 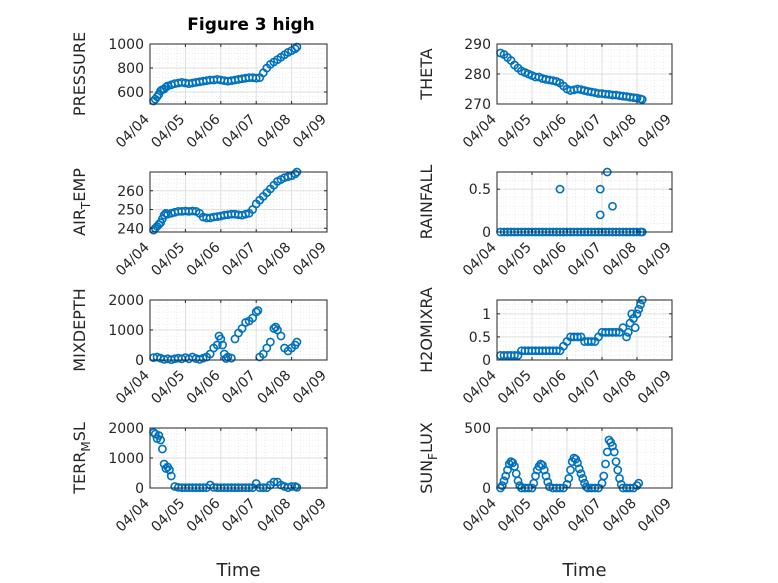 What do you see at coordinates (477, 429) in the screenshot?
I see `y-tick-label: 500` at bounding box center [477, 429].